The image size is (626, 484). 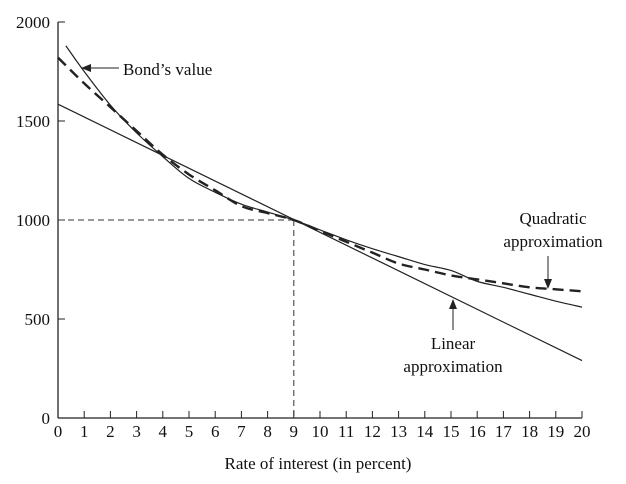 What do you see at coordinates (504, 431) in the screenshot?
I see `x-tick-label-17: 17` at bounding box center [504, 431].